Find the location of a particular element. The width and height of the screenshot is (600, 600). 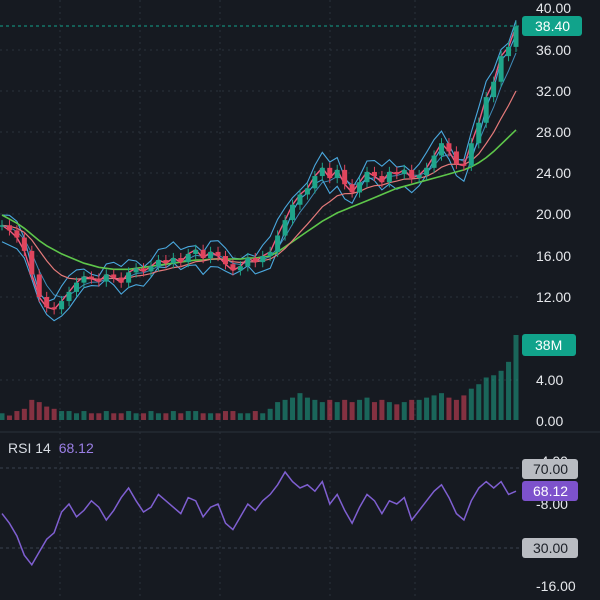

volume-axis: 38M 4.00 0.00 is located at coordinates (549, 381).